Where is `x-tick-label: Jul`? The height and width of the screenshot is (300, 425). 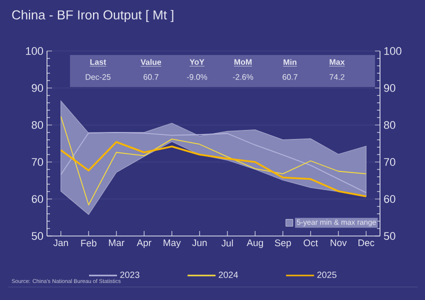 x-tick-label: Jul is located at coordinates (227, 243).